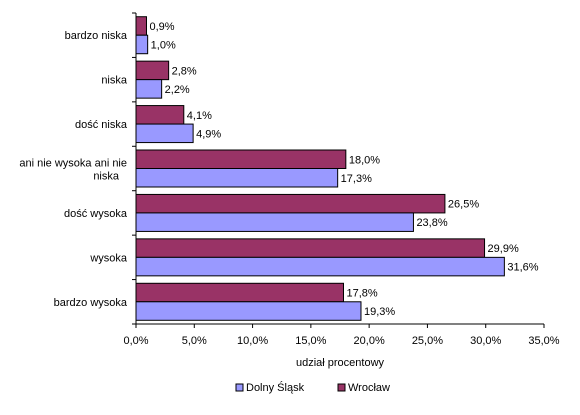 The height and width of the screenshot is (415, 580). I want to click on bar-wroclaw-dość-niska, so click(160, 115).